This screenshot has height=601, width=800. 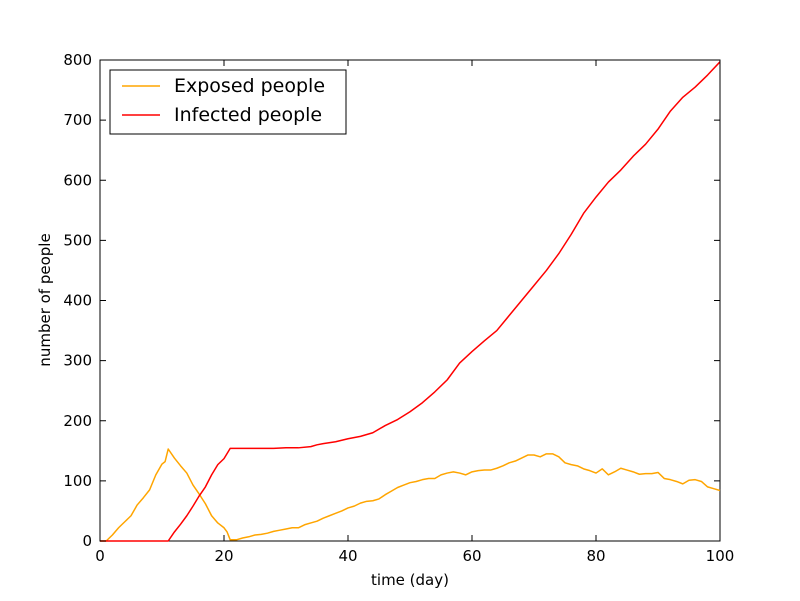 I want to click on legend-box, so click(x=228, y=102).